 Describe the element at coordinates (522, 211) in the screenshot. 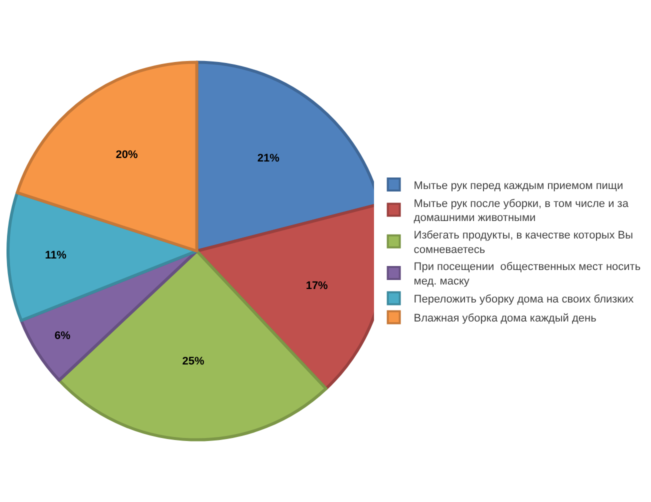

I see `legend-label: Мытье рук после уборки, в том числе и за домашними животными` at that location.